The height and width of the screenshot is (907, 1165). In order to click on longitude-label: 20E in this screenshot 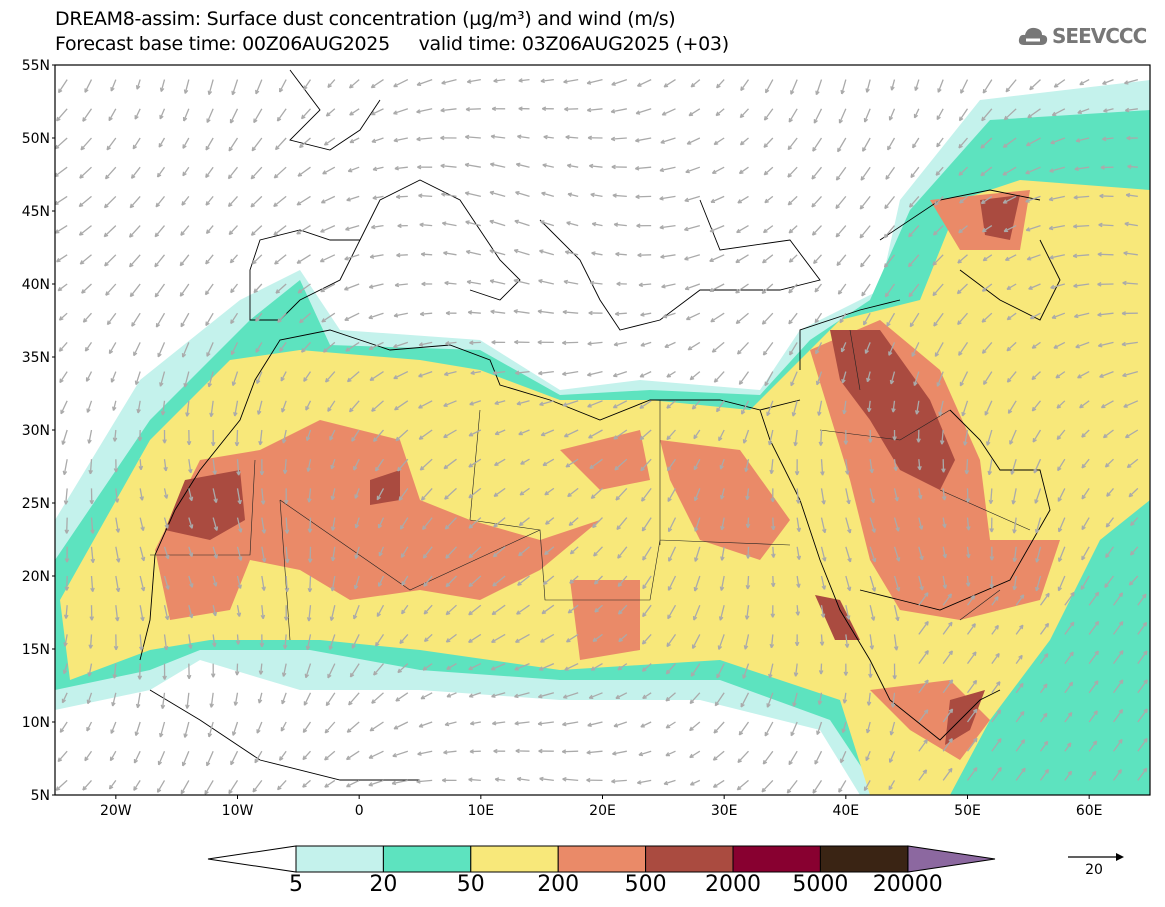, I will do `click(602, 811)`.